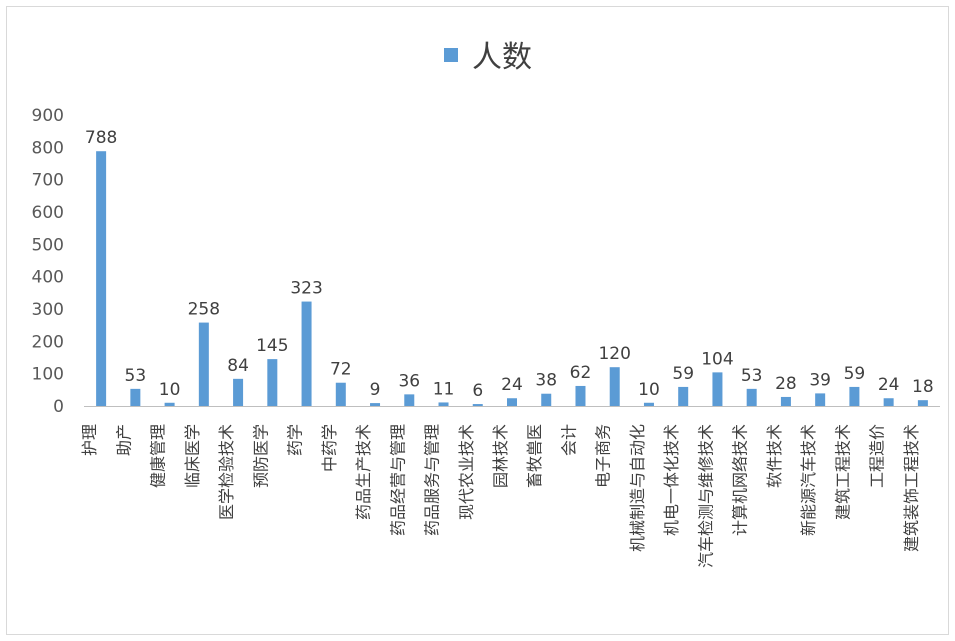  I want to click on y-tick-label: 600, so click(48, 213).